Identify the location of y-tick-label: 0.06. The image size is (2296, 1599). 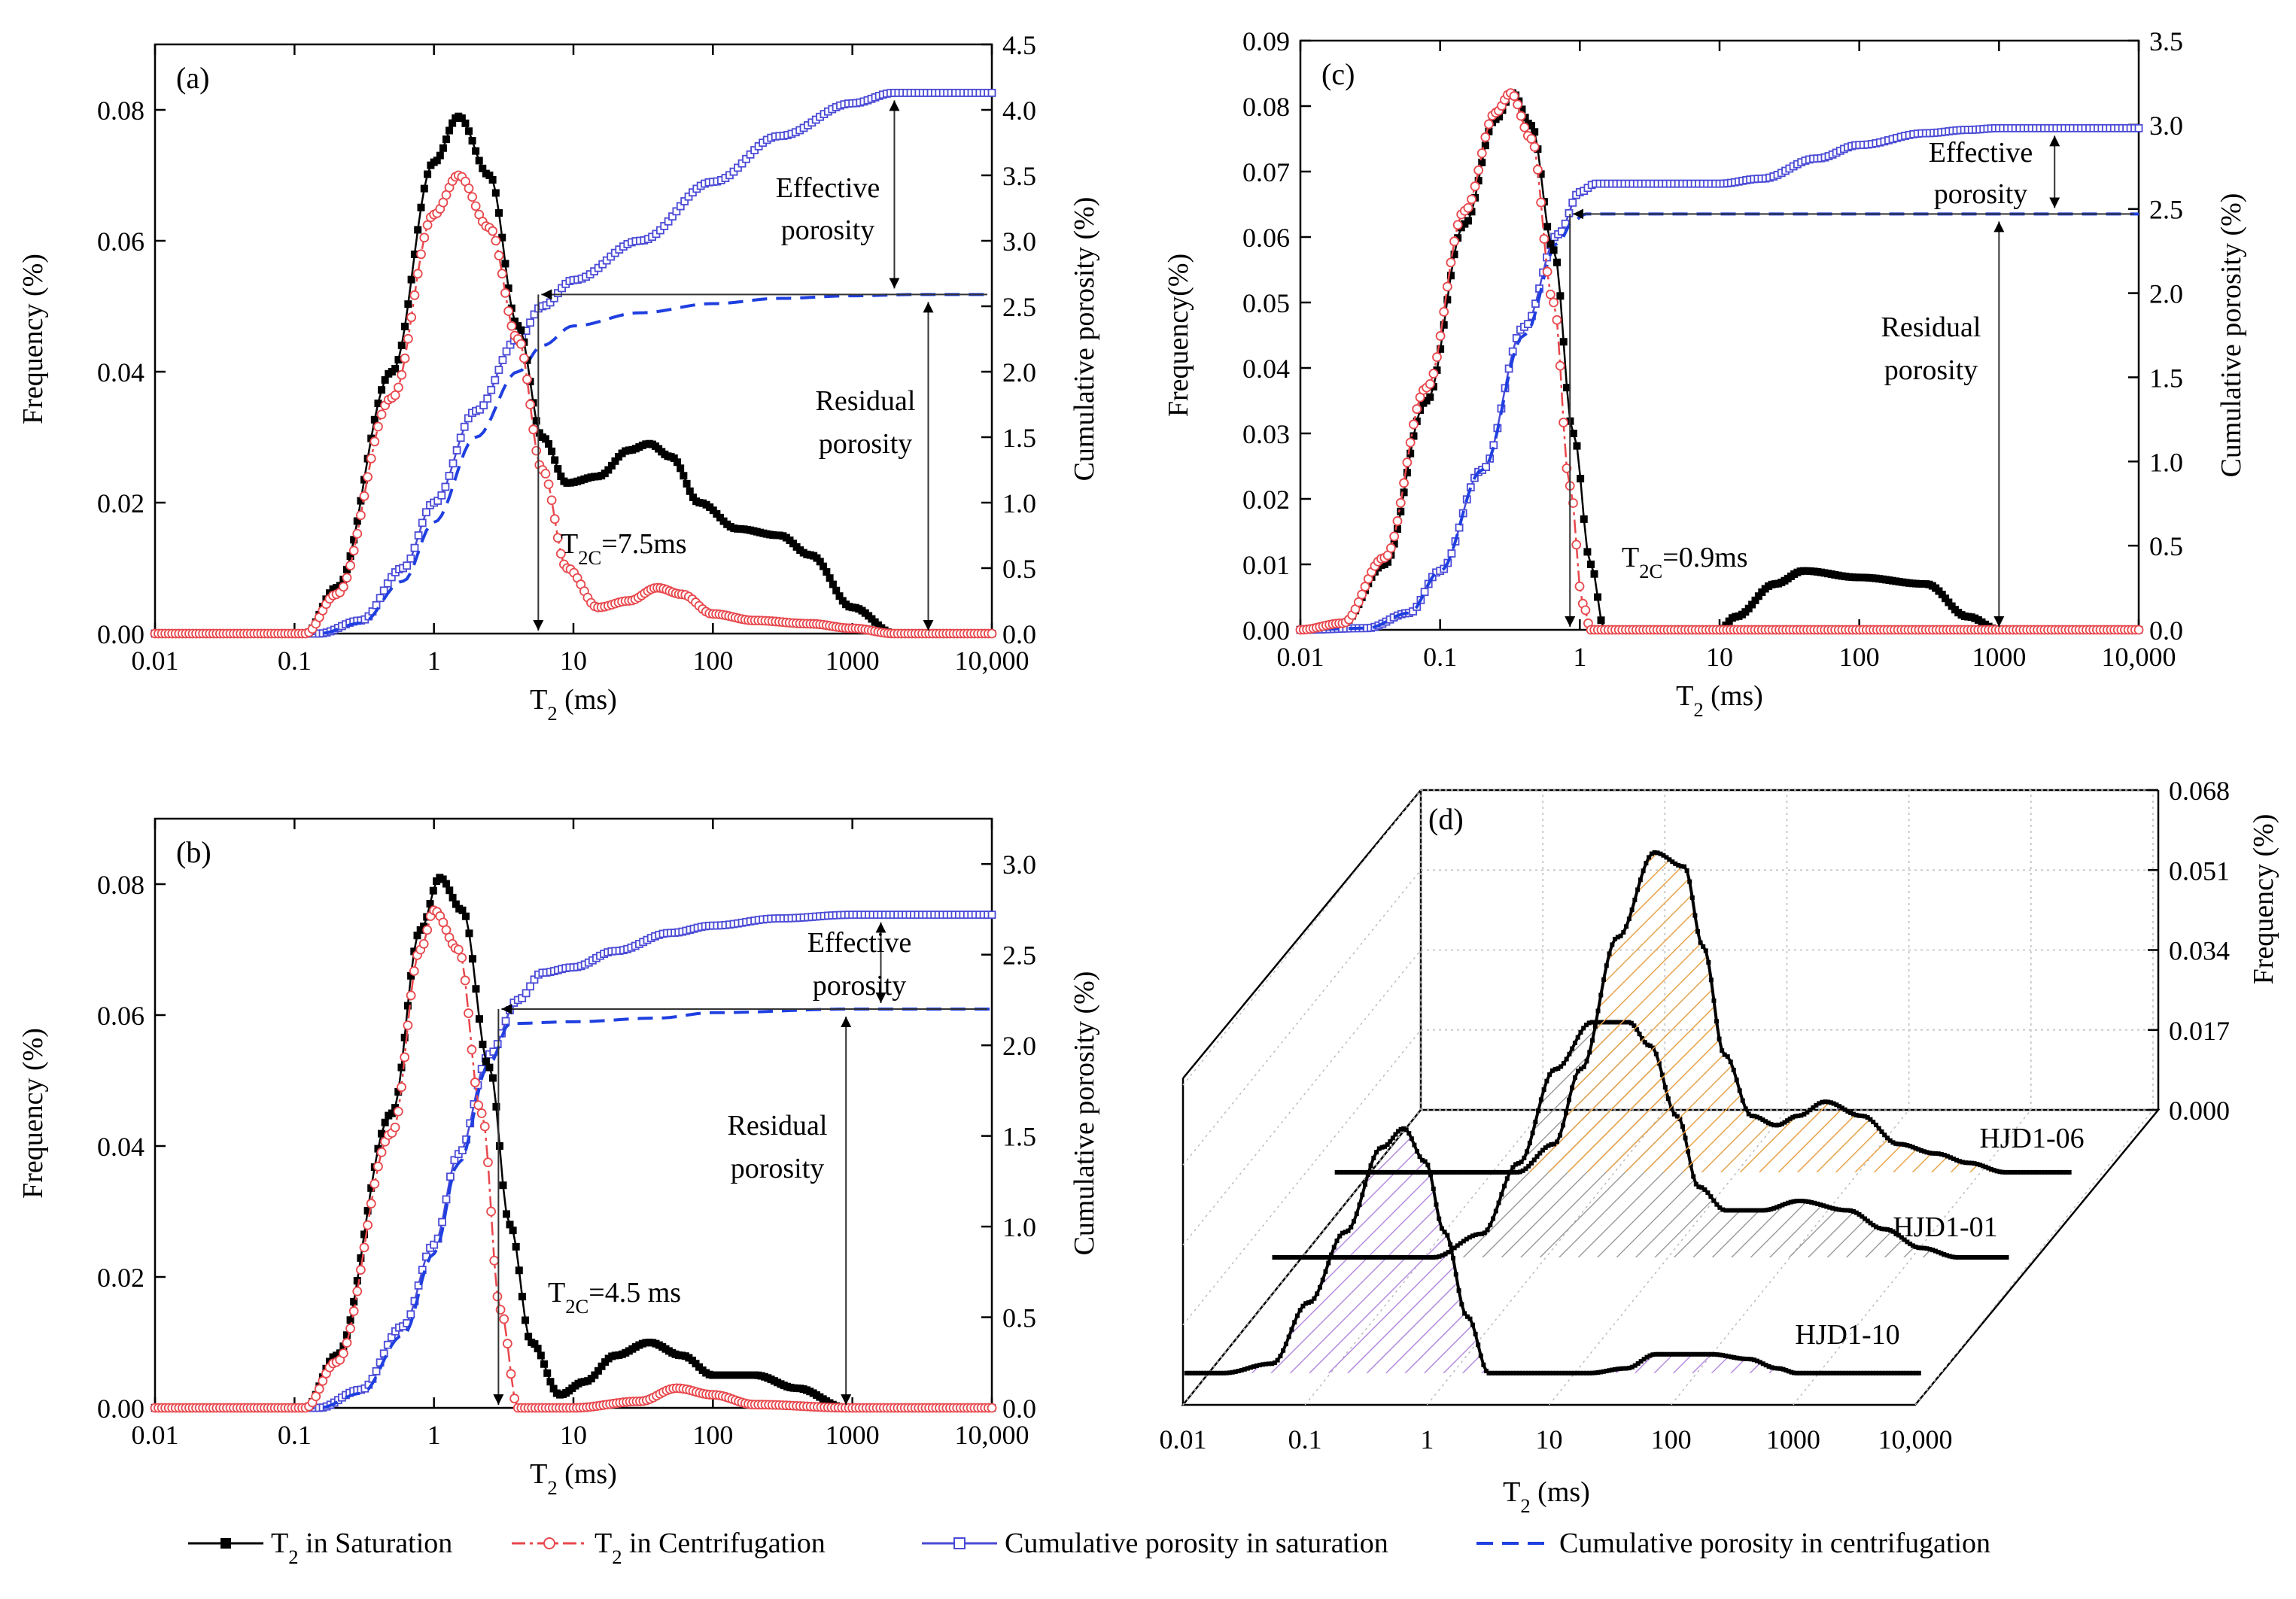
(1266, 238).